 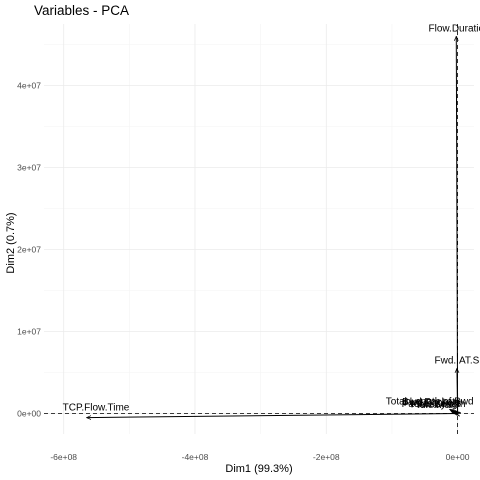 I want to click on chart-title: Variables - PCA, so click(x=81, y=10).